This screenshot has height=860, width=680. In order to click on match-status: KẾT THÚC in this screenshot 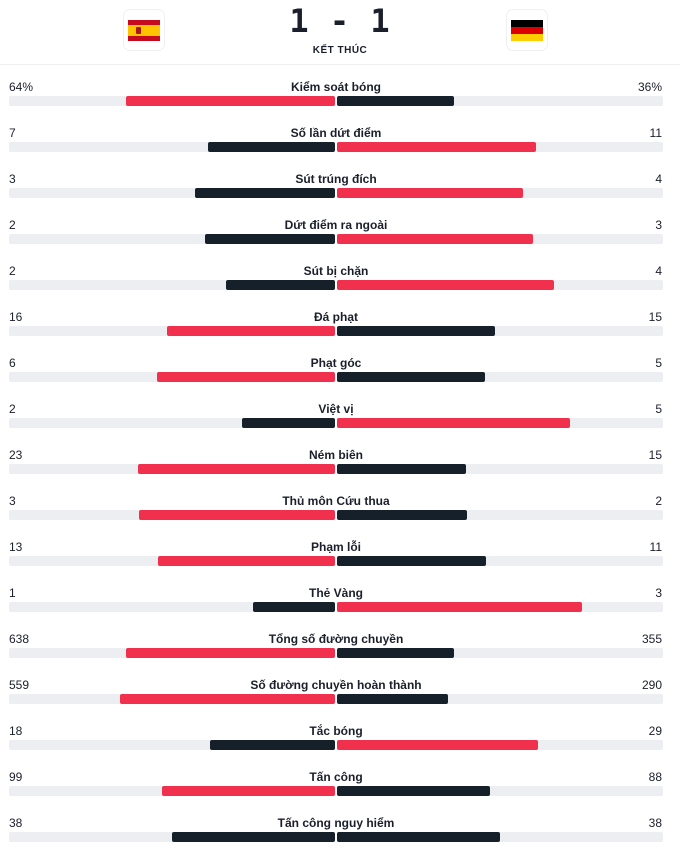, I will do `click(340, 50)`.